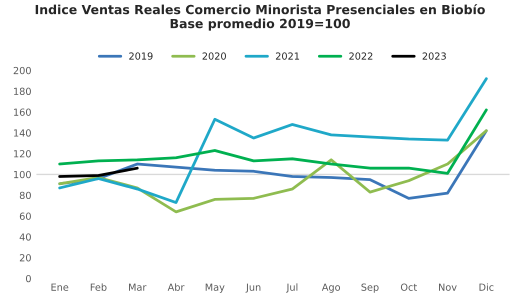 The width and height of the screenshot is (520, 306). Describe the element at coordinates (22, 70) in the screenshot. I see `y-tick-label: 200` at that location.